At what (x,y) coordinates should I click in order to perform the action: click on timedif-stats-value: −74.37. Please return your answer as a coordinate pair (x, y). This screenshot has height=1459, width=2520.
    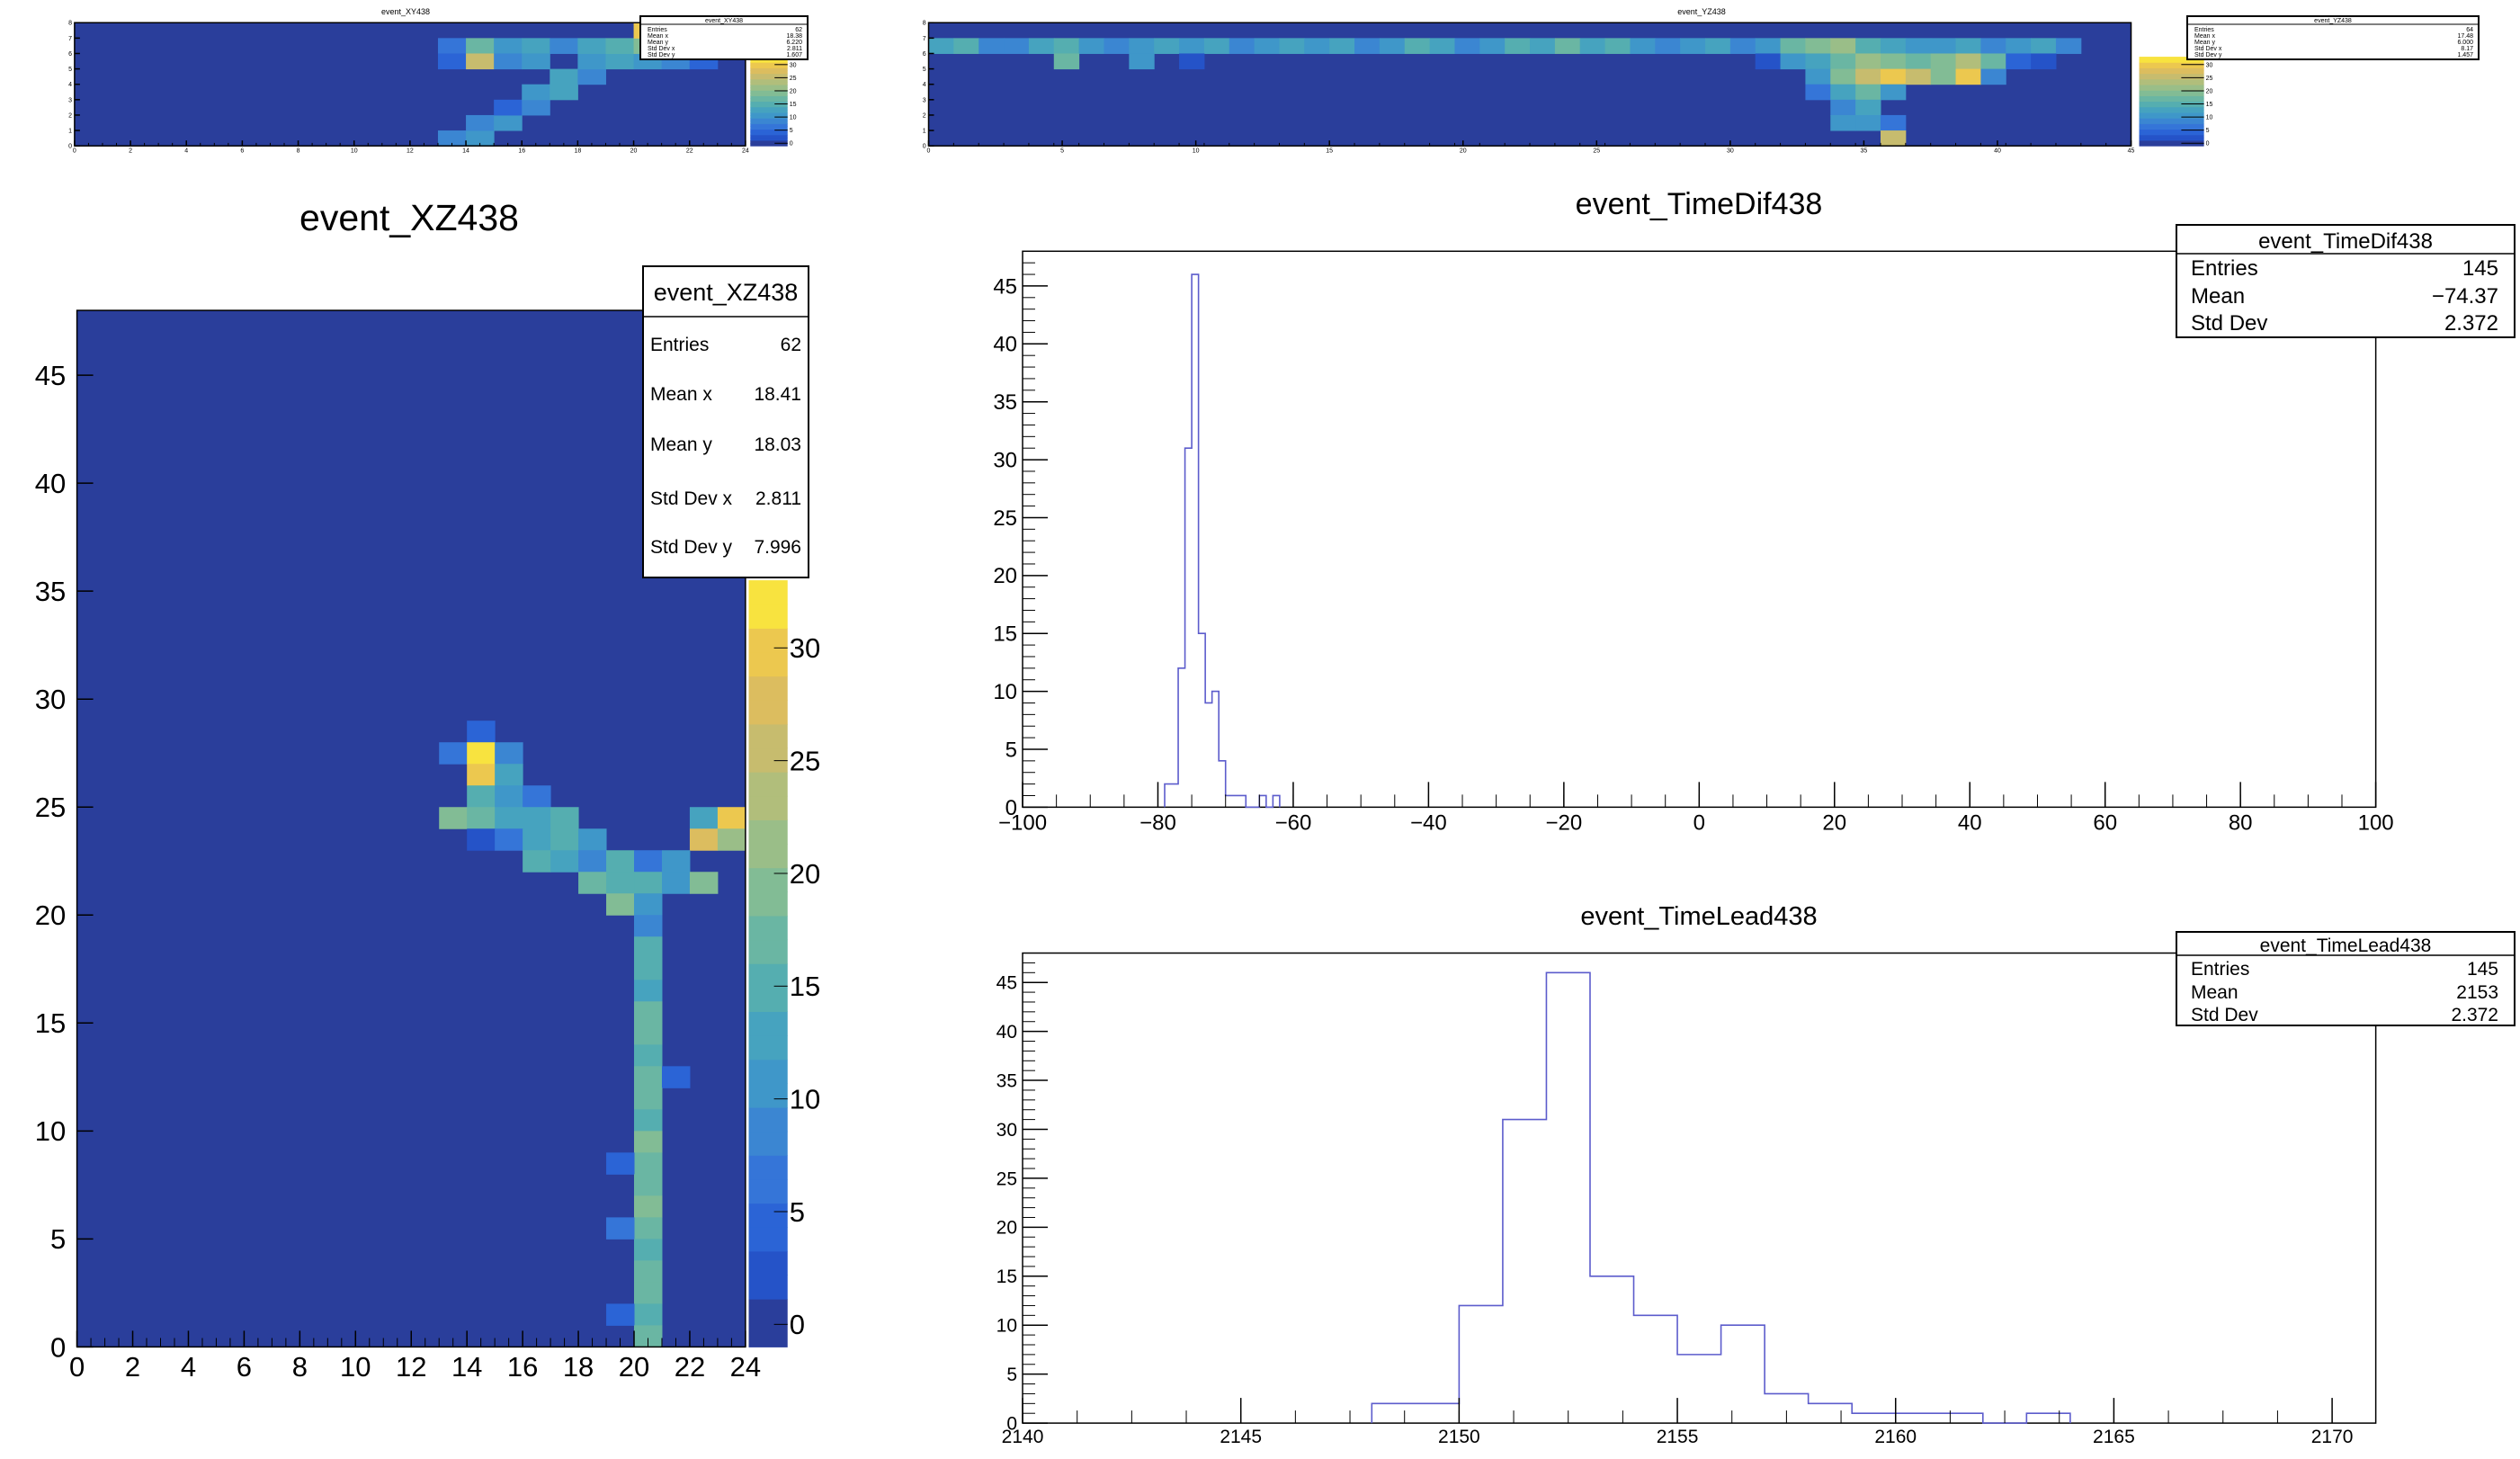
    Looking at the image, I should click on (2465, 296).